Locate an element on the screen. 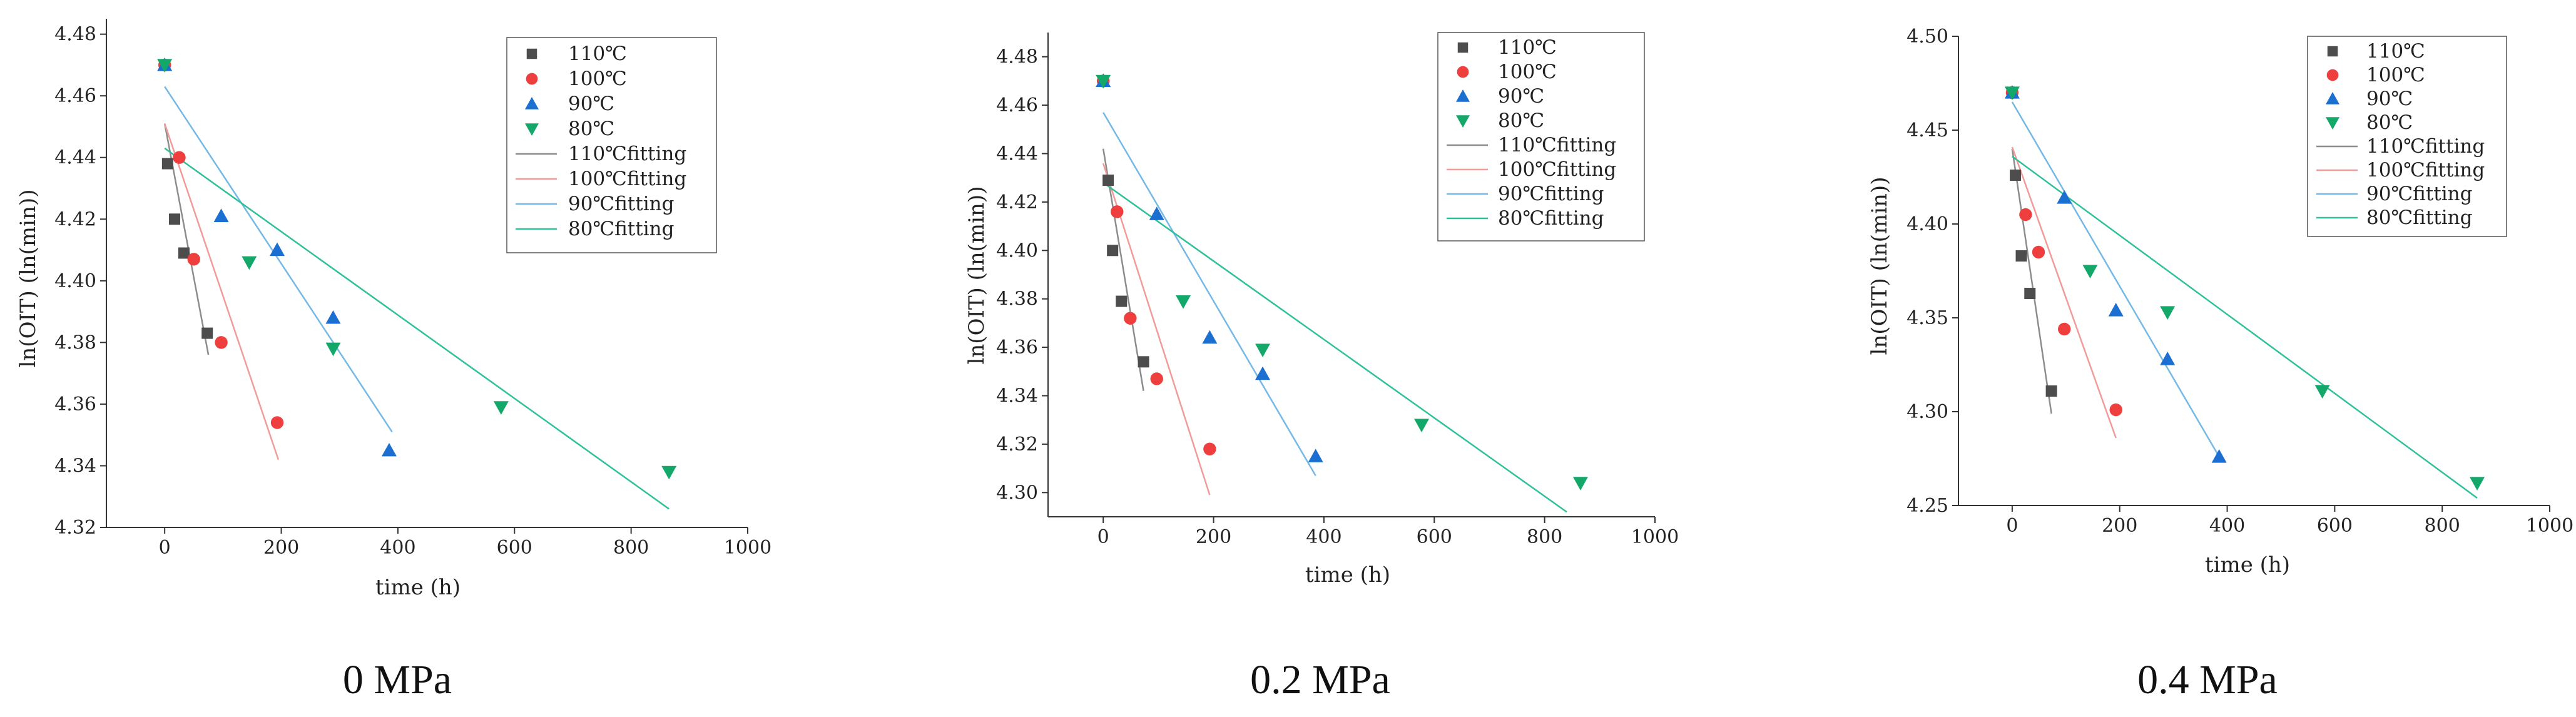  legend-label: 90℃ is located at coordinates (2389, 99).